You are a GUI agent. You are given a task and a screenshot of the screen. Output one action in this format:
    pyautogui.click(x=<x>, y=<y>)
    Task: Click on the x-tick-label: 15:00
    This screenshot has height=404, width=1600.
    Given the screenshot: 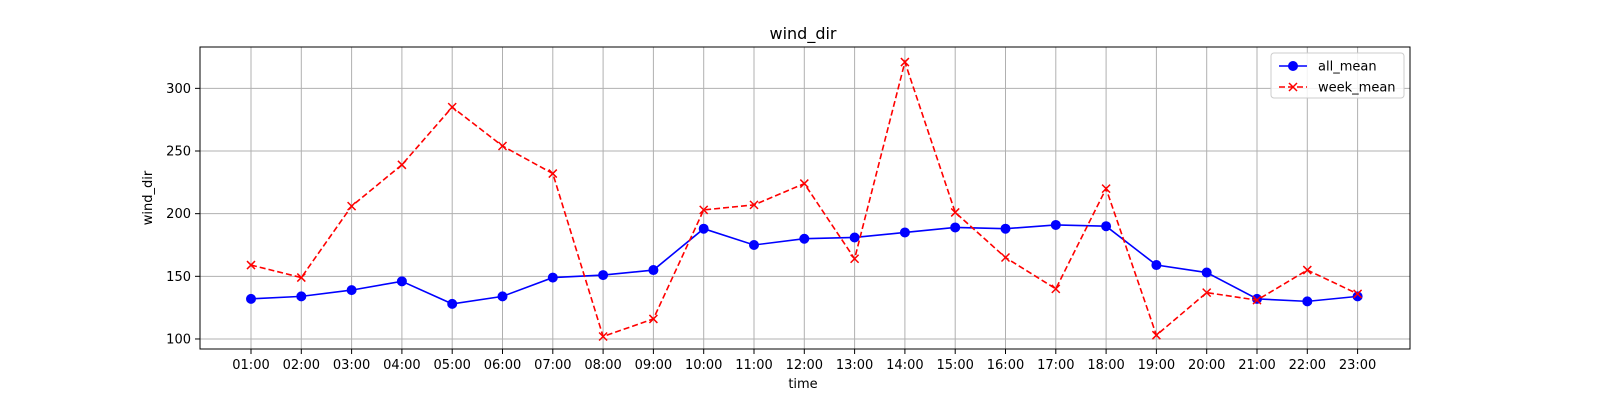 What is the action you would take?
    pyautogui.click(x=954, y=365)
    